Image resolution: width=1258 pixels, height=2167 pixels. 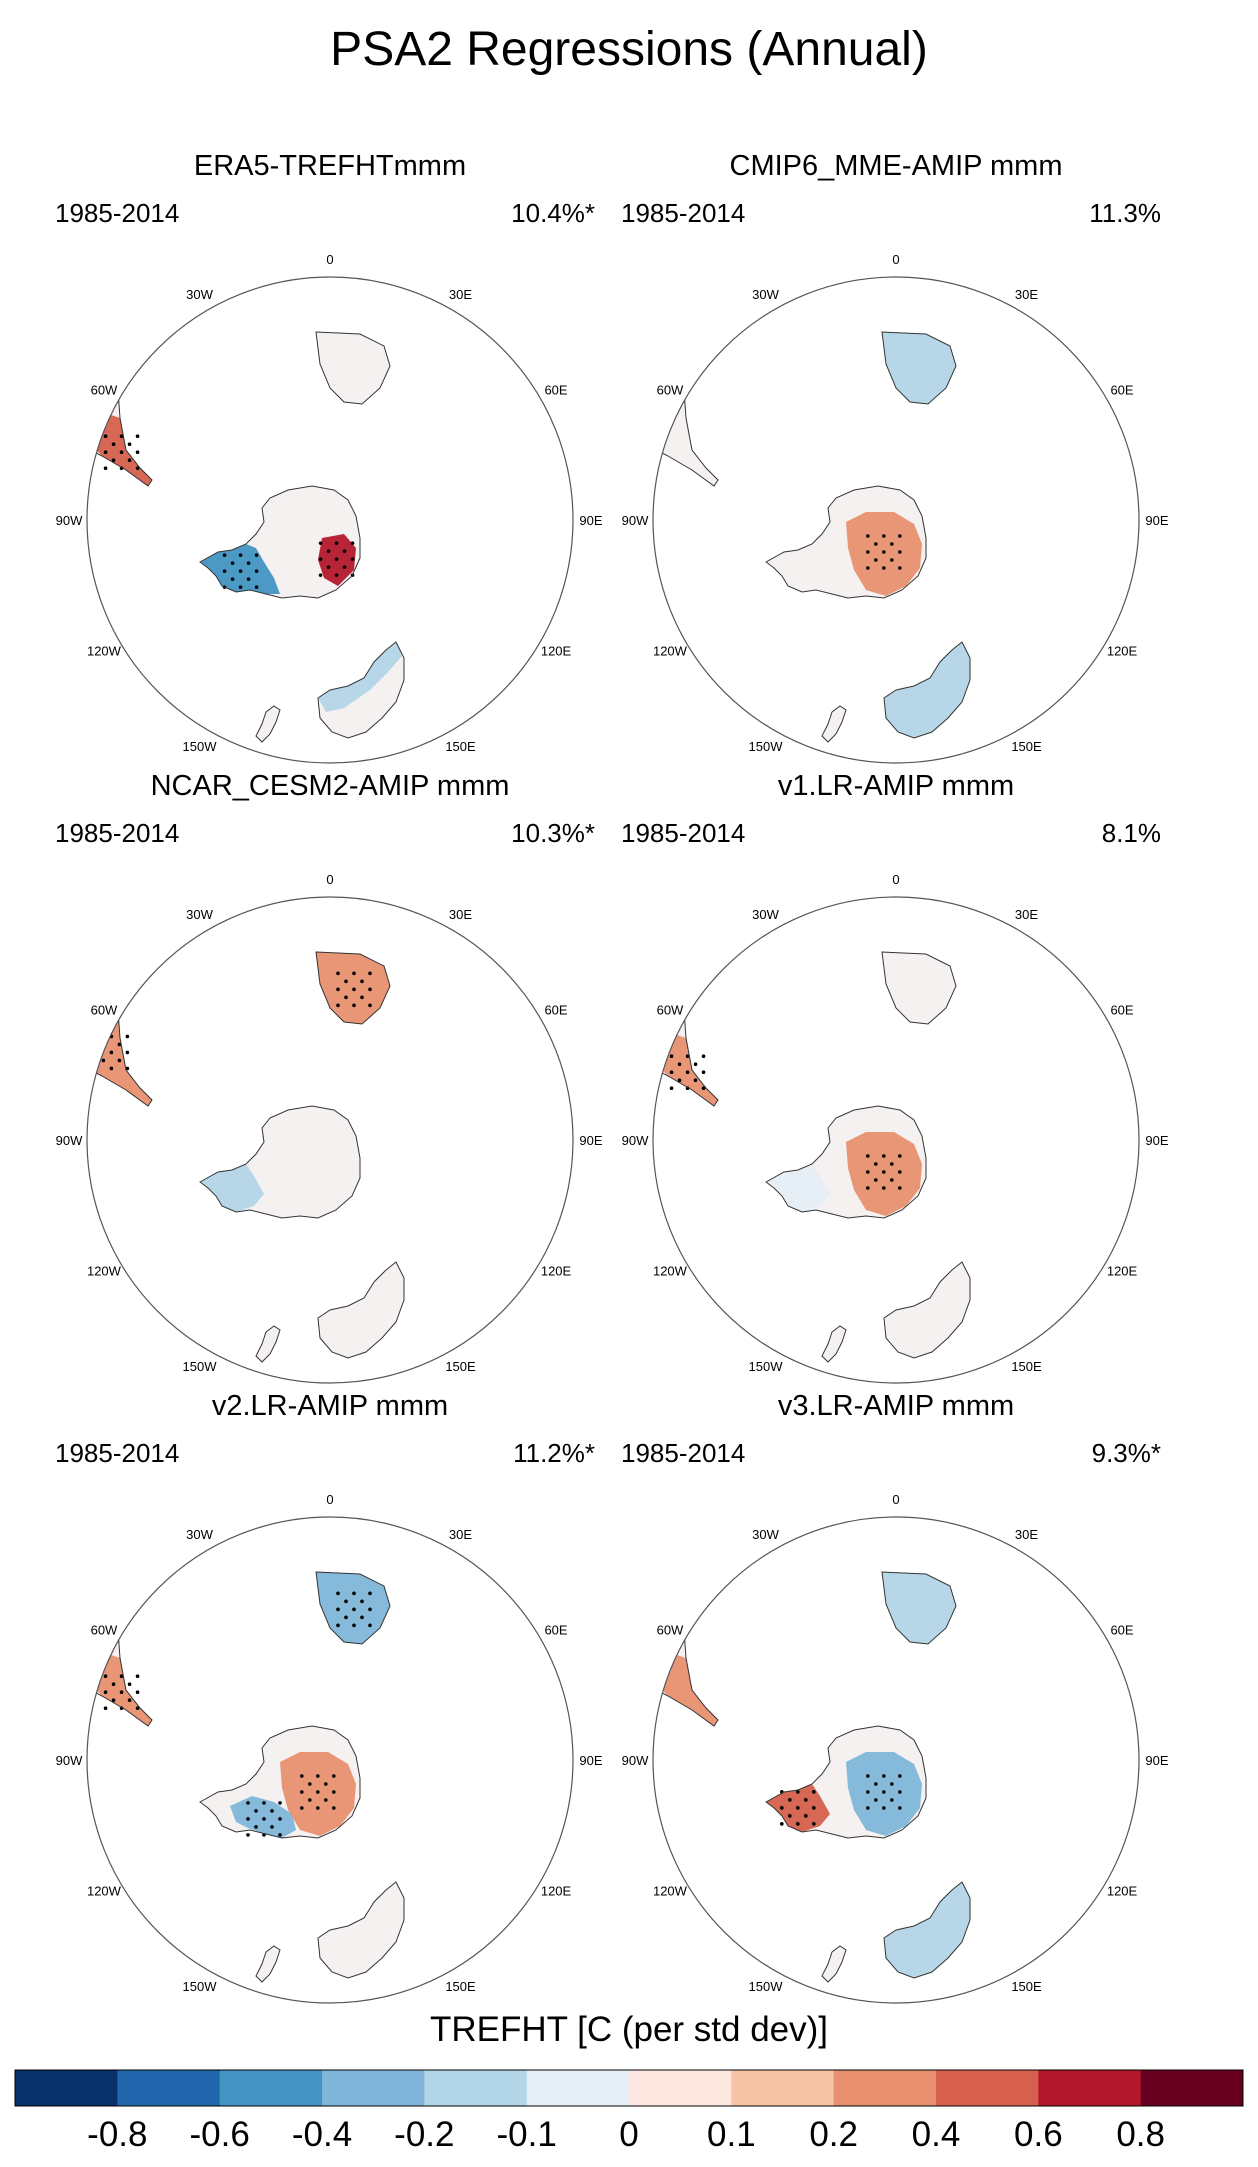 What do you see at coordinates (629, 2029) in the screenshot?
I see `colorbar-title: TREFHT [C (per std dev)]` at bounding box center [629, 2029].